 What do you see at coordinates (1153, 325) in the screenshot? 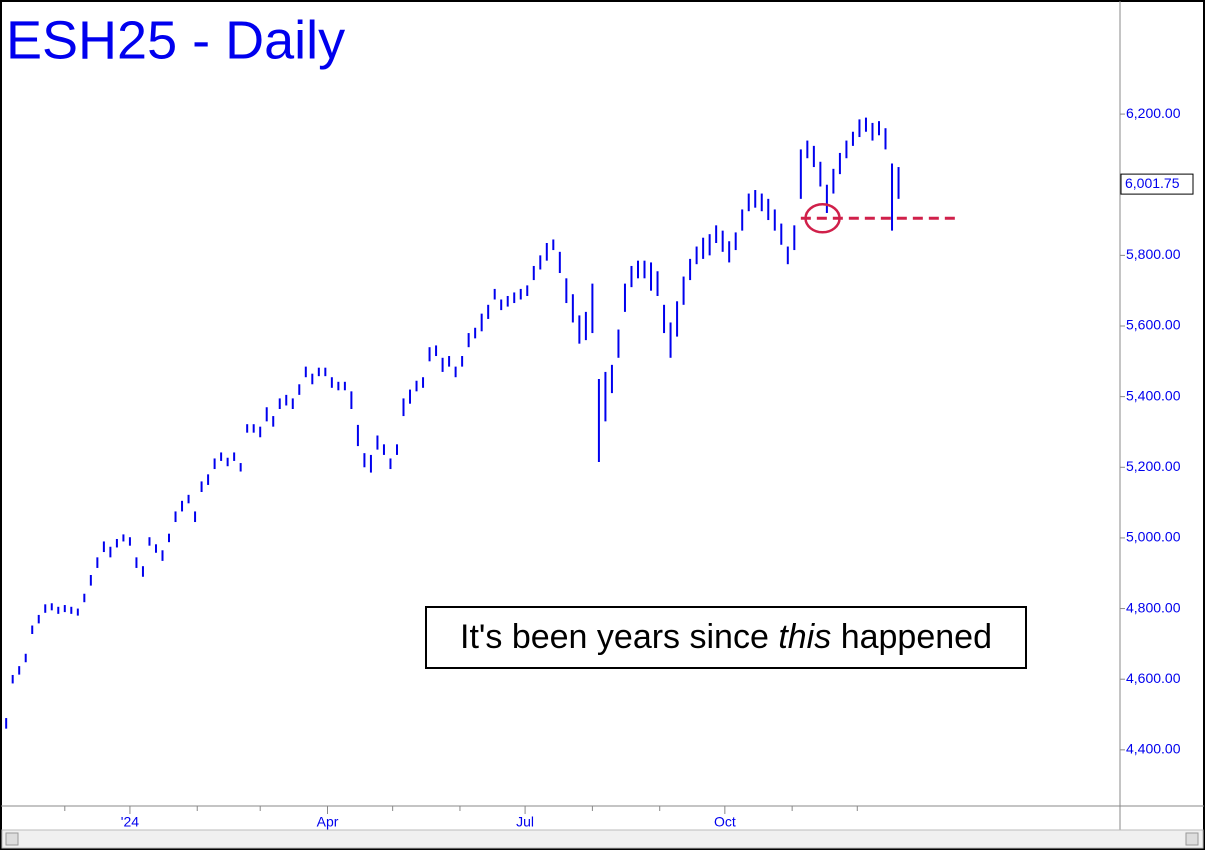
I see `y-tick-label: 5,600.00` at bounding box center [1153, 325].